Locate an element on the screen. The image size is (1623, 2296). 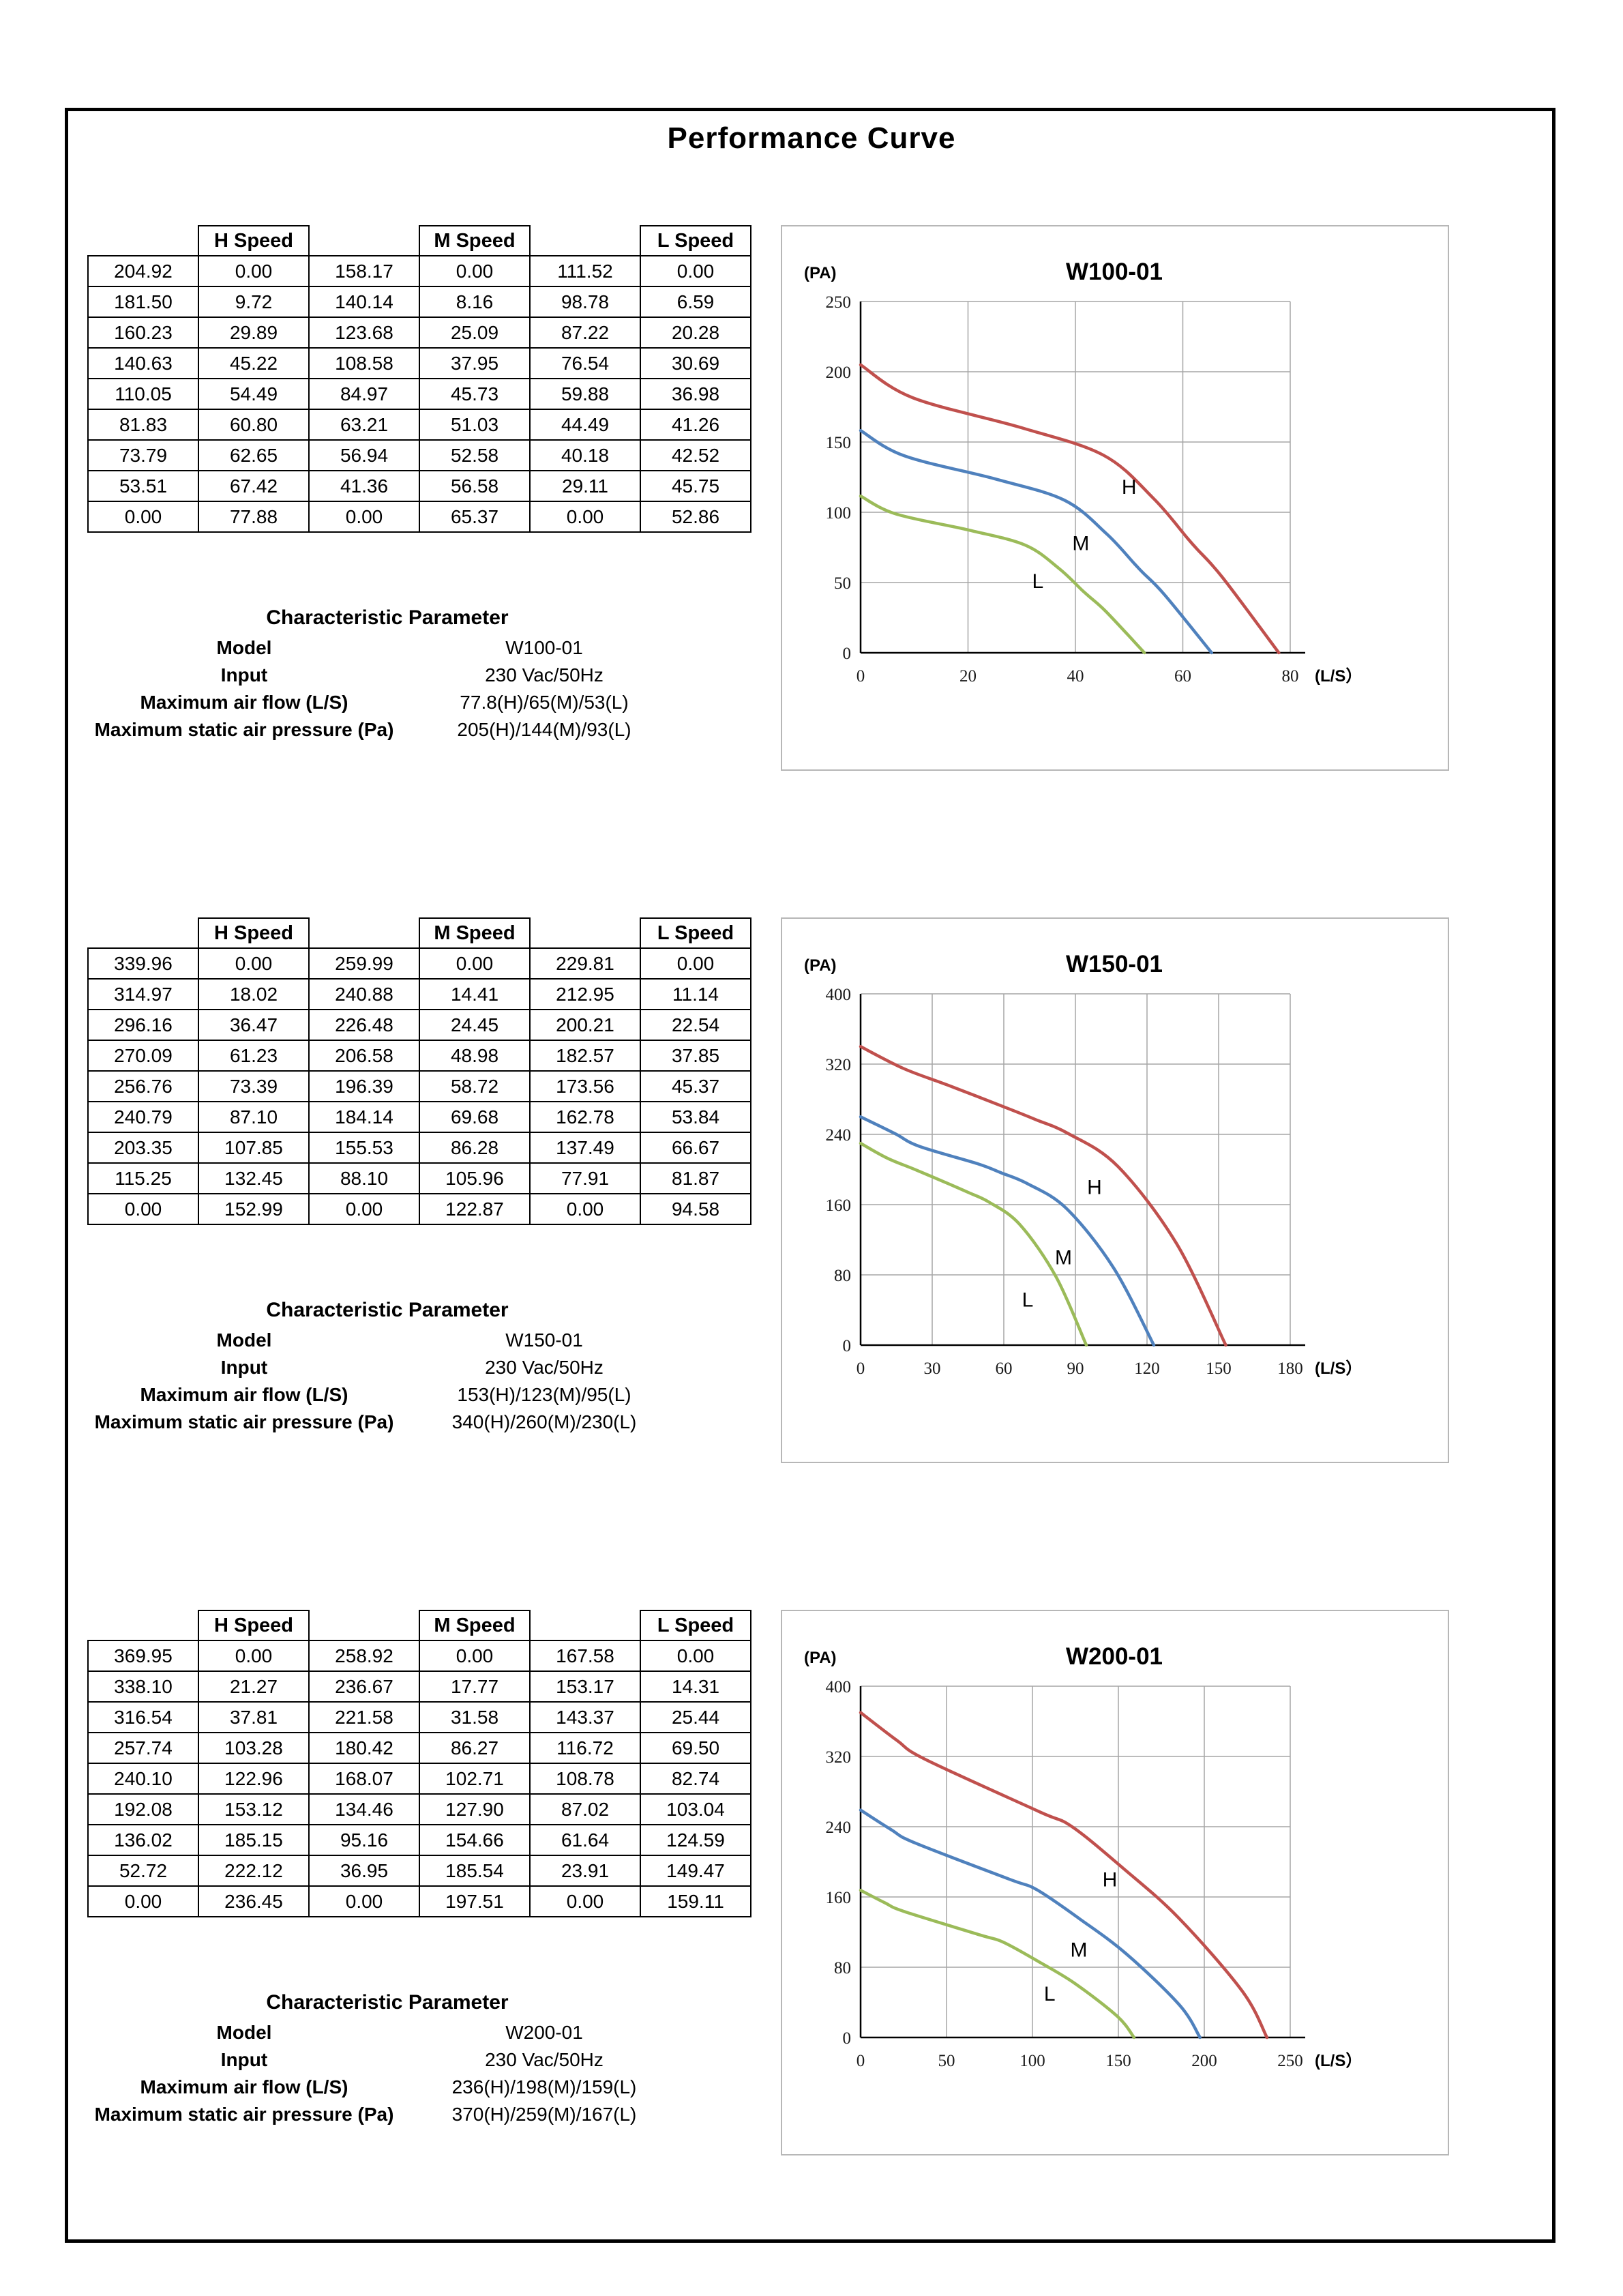
table-row: 81.83 60.80 63.21 51.03 44.49 41.26 is located at coordinates (419, 425).